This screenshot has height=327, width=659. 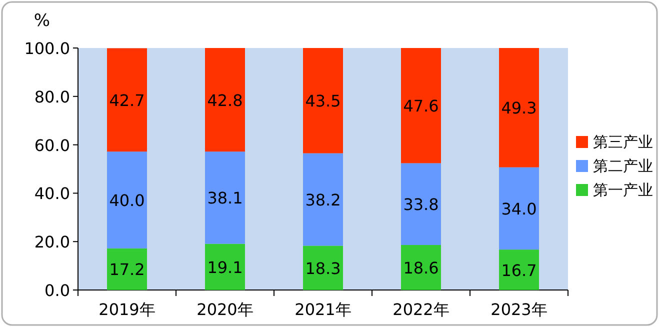 What do you see at coordinates (623, 142) in the screenshot?
I see `legend-label: 第三产业` at bounding box center [623, 142].